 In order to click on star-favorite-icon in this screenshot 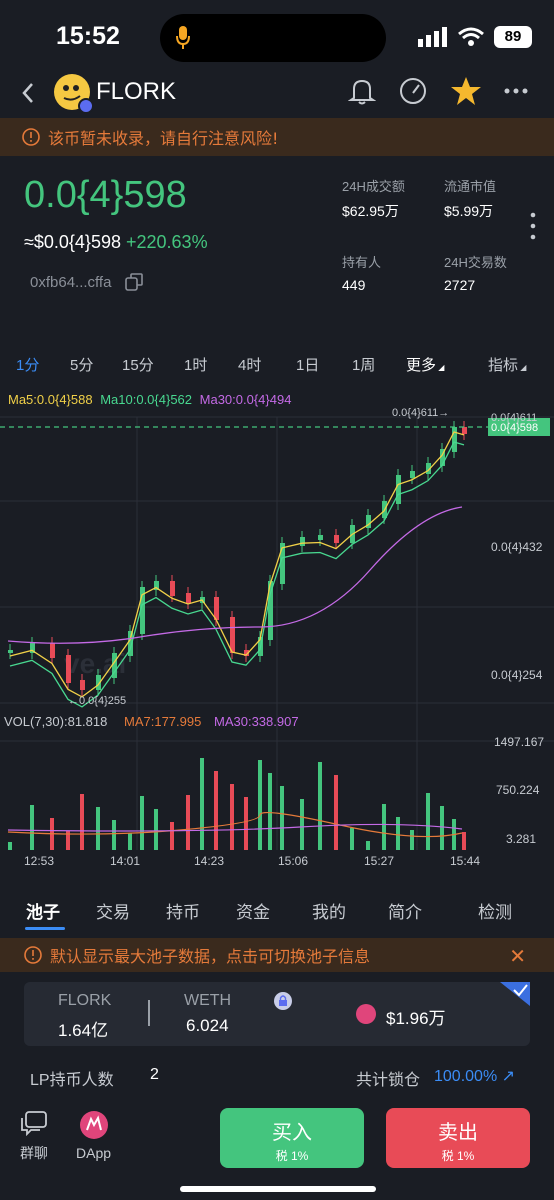, I will do `click(466, 91)`.